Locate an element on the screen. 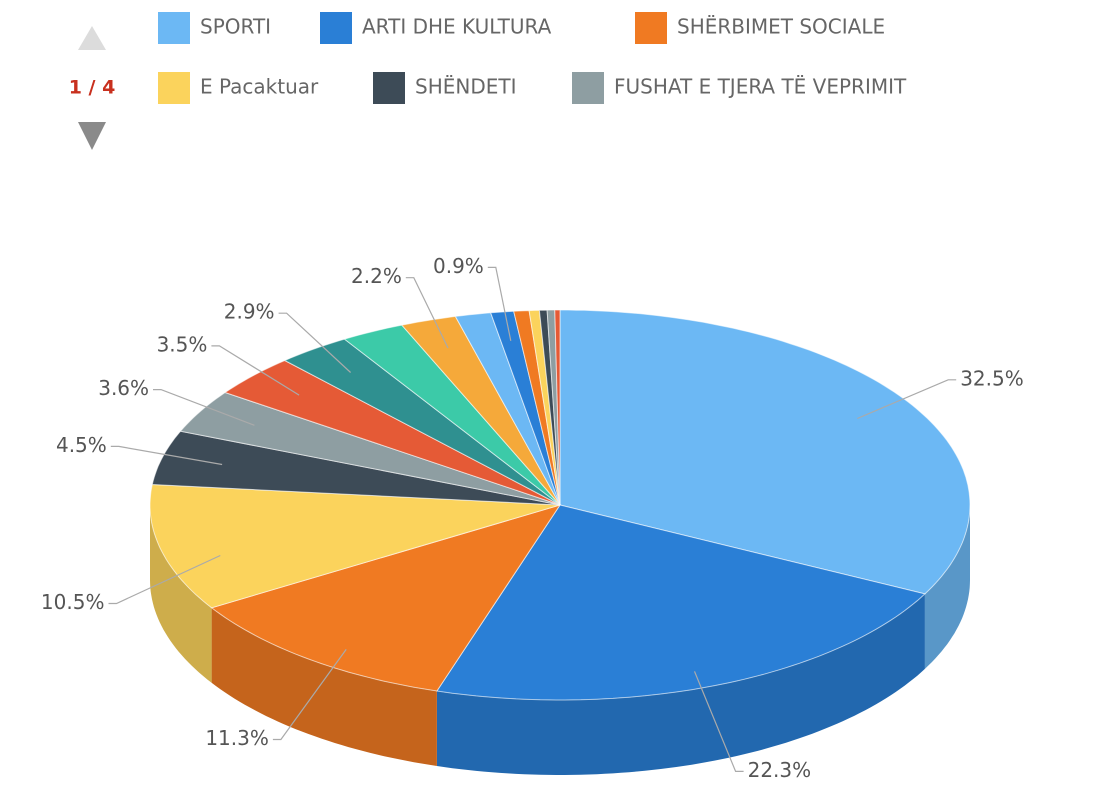 This screenshot has height=785, width=1097. data-label: 0.9% is located at coordinates (458, 266).